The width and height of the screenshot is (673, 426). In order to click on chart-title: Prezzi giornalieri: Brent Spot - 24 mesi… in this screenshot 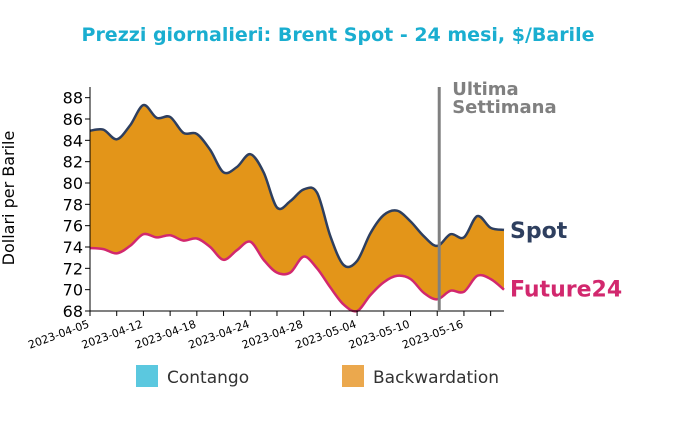, I will do `click(338, 35)`.